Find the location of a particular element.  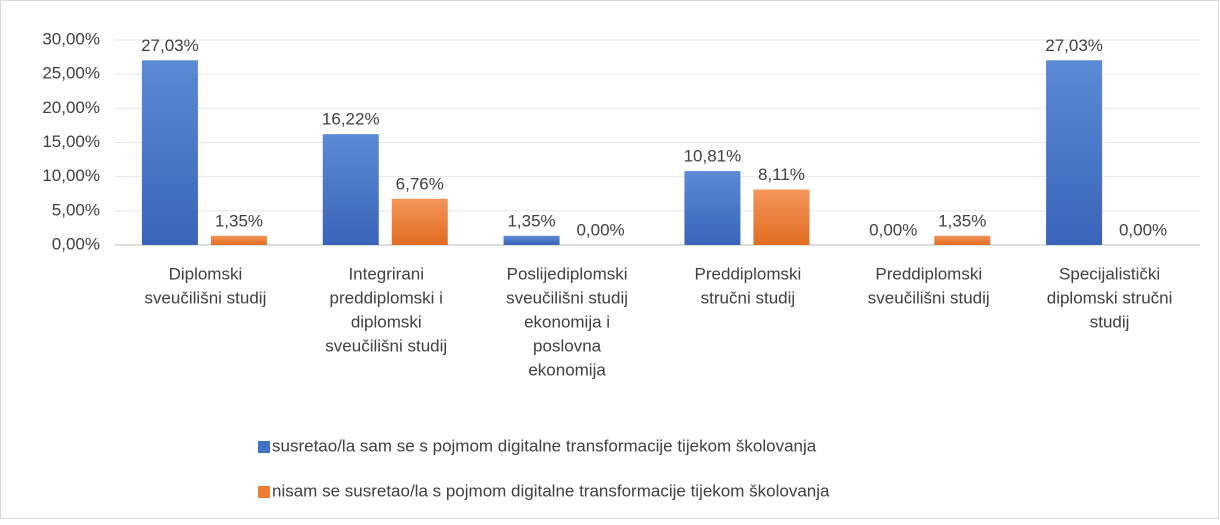

x-tick-label: Diplomski is located at coordinates (206, 273).